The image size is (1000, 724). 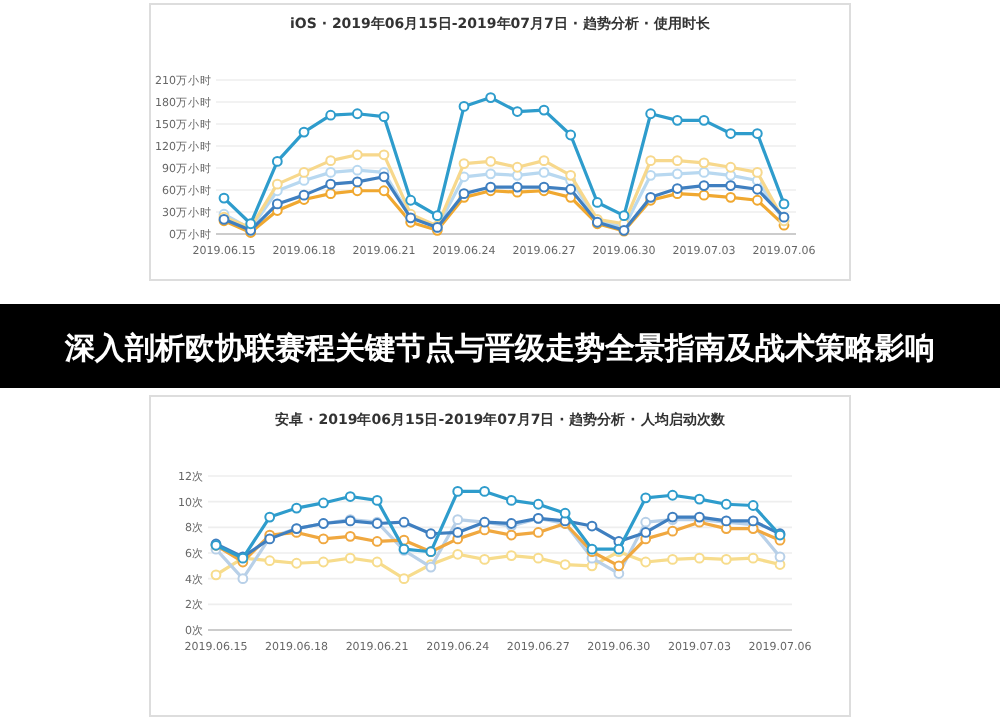 What do you see at coordinates (499, 348) in the screenshot?
I see `text: 深入剖析欧协联赛程关键节点与晋级走势全景指南及战术策略影响` at bounding box center [499, 348].